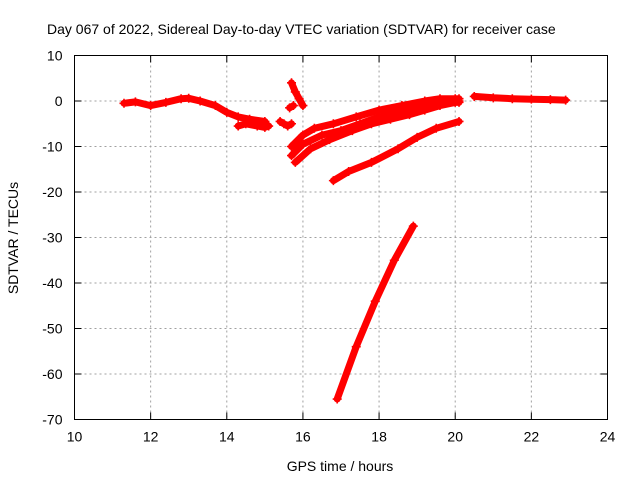 This screenshot has width=640, height=480. I want to click on x-tick-label: 22, so click(532, 437).